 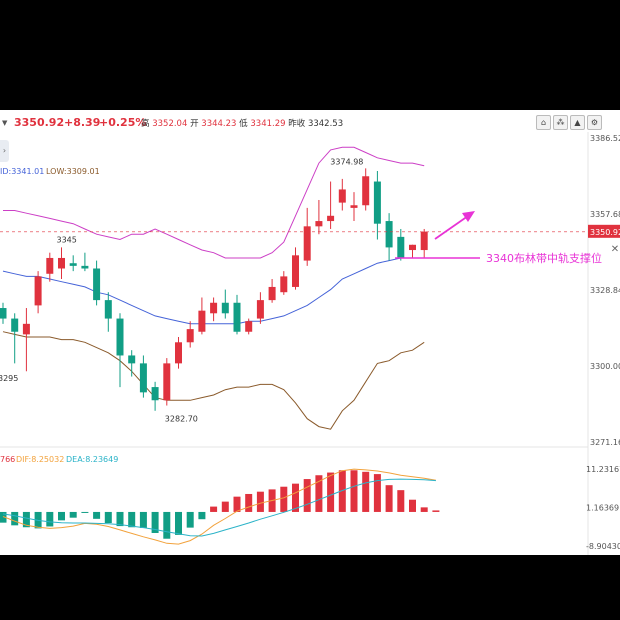 I want to click on macd-dea-line, so click(x=219, y=507).